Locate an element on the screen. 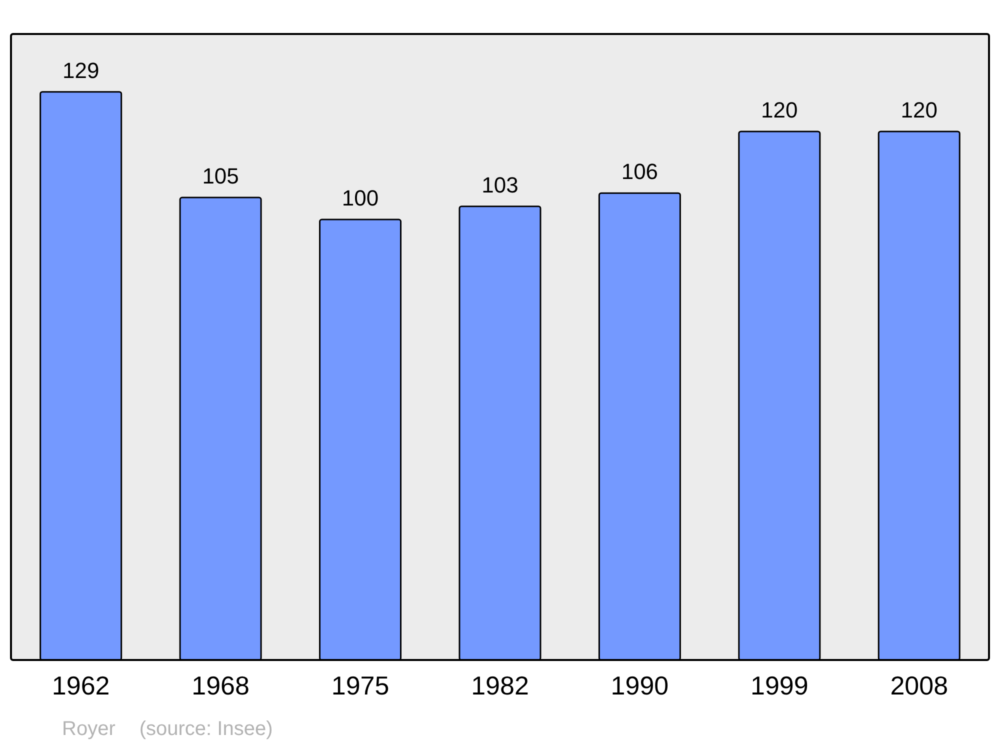  x-tick-label: 1968 is located at coordinates (221, 685).